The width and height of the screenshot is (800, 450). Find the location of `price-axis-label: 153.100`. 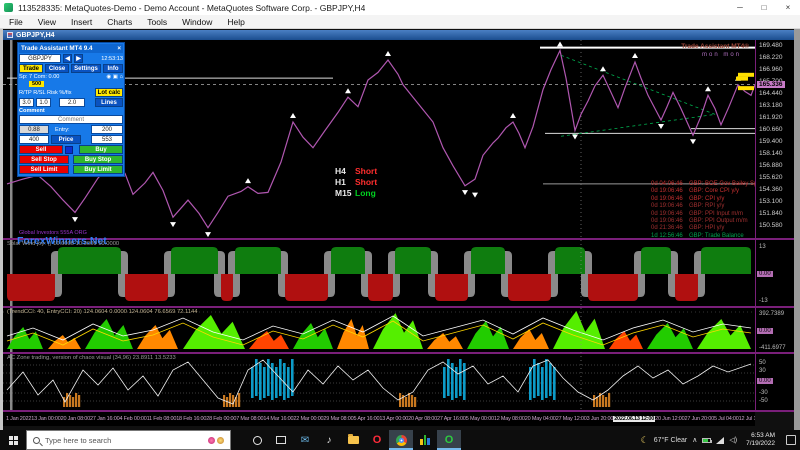

price-axis-label: 153.100 is located at coordinates (771, 201).